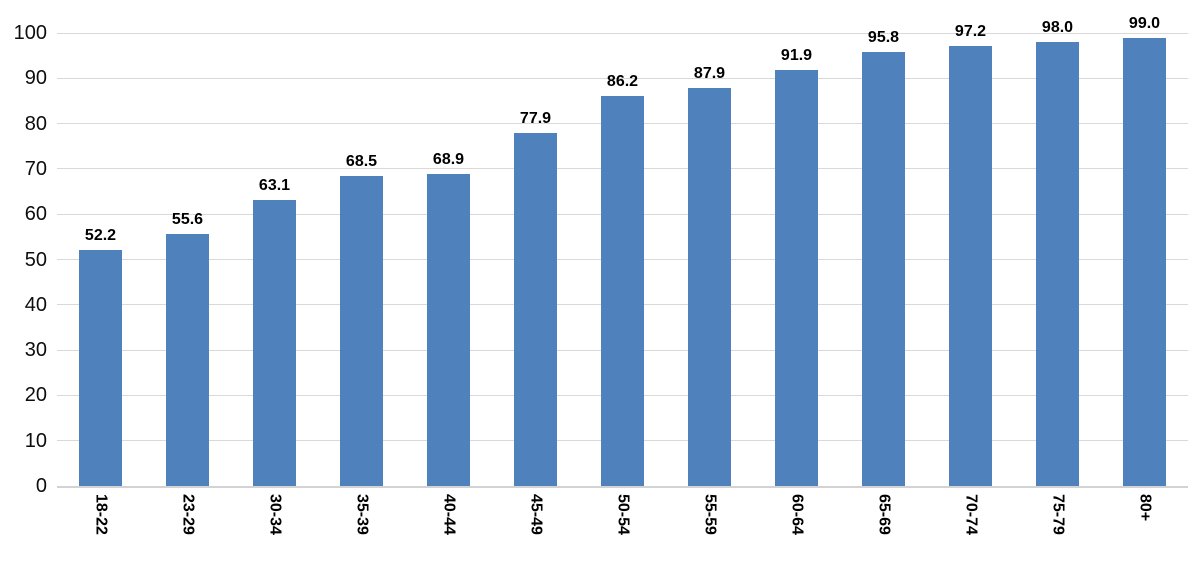  I want to click on bar-column-50-54: 86.2, so click(622, 243).